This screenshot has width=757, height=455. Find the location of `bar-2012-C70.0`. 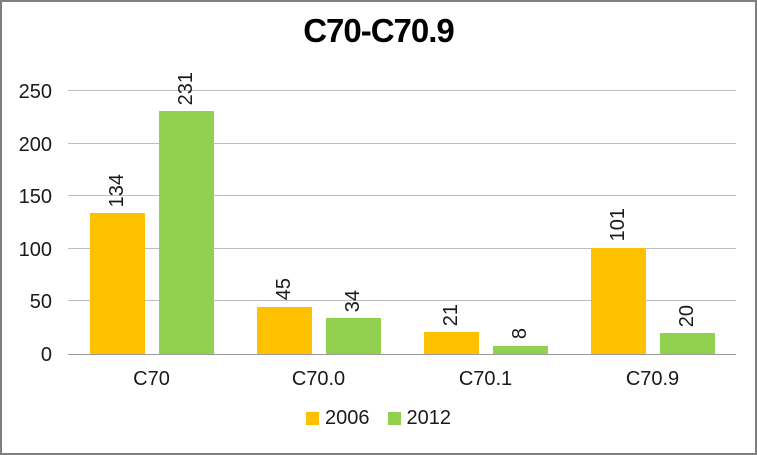

bar-2012-C70.0 is located at coordinates (353, 336).